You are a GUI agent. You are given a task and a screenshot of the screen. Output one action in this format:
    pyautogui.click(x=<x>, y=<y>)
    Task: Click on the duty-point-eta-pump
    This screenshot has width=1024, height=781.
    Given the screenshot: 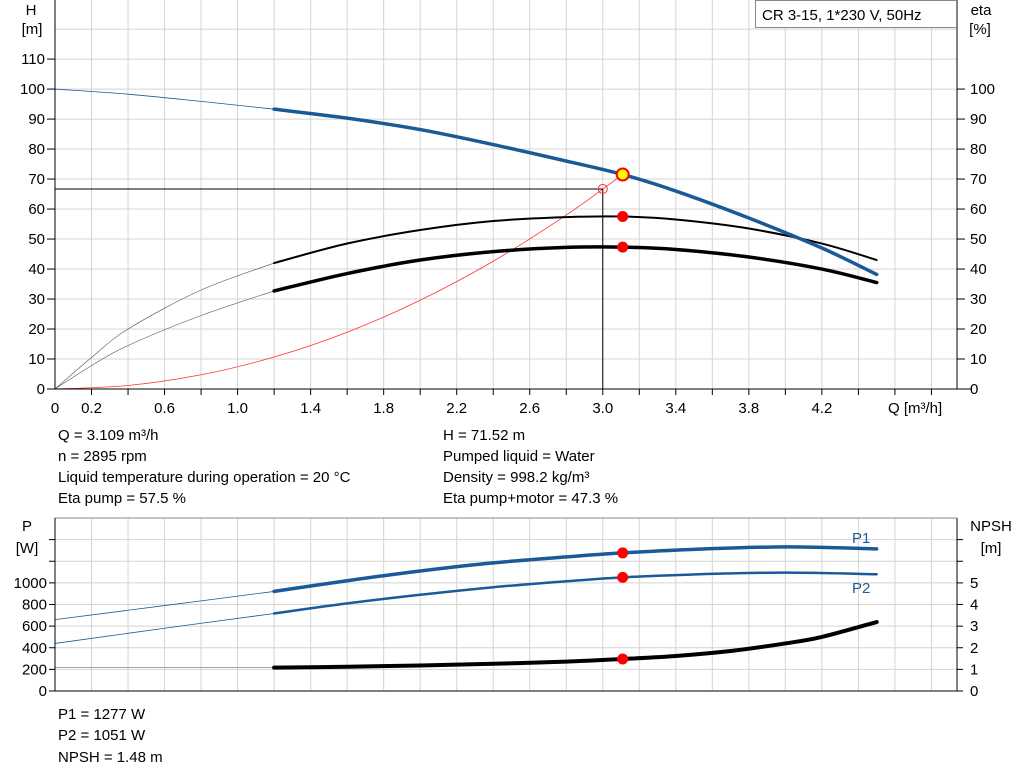 What is the action you would take?
    pyautogui.click(x=623, y=217)
    